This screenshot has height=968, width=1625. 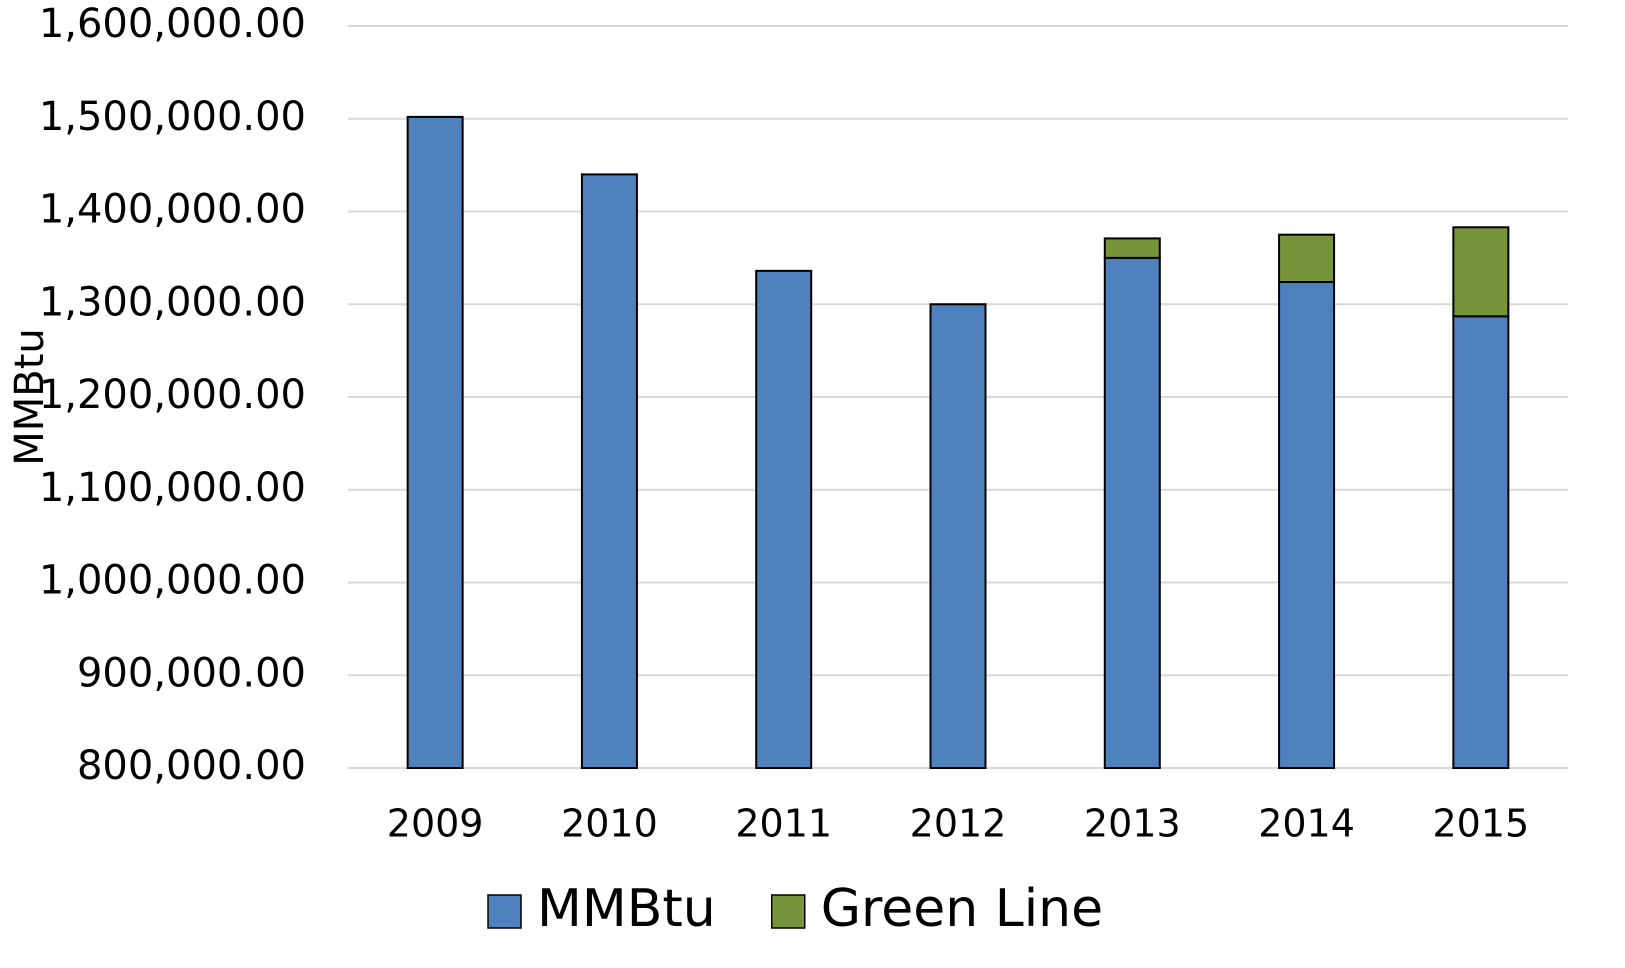 I want to click on y-tick-label: 1,000,000.00, so click(x=172, y=581).